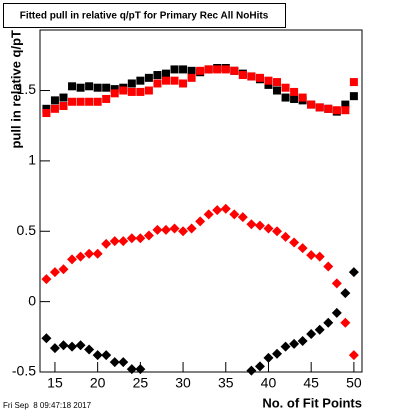 This screenshot has height=414, width=400. Describe the element at coordinates (183, 383) in the screenshot. I see `x-tick-label: 30` at that location.